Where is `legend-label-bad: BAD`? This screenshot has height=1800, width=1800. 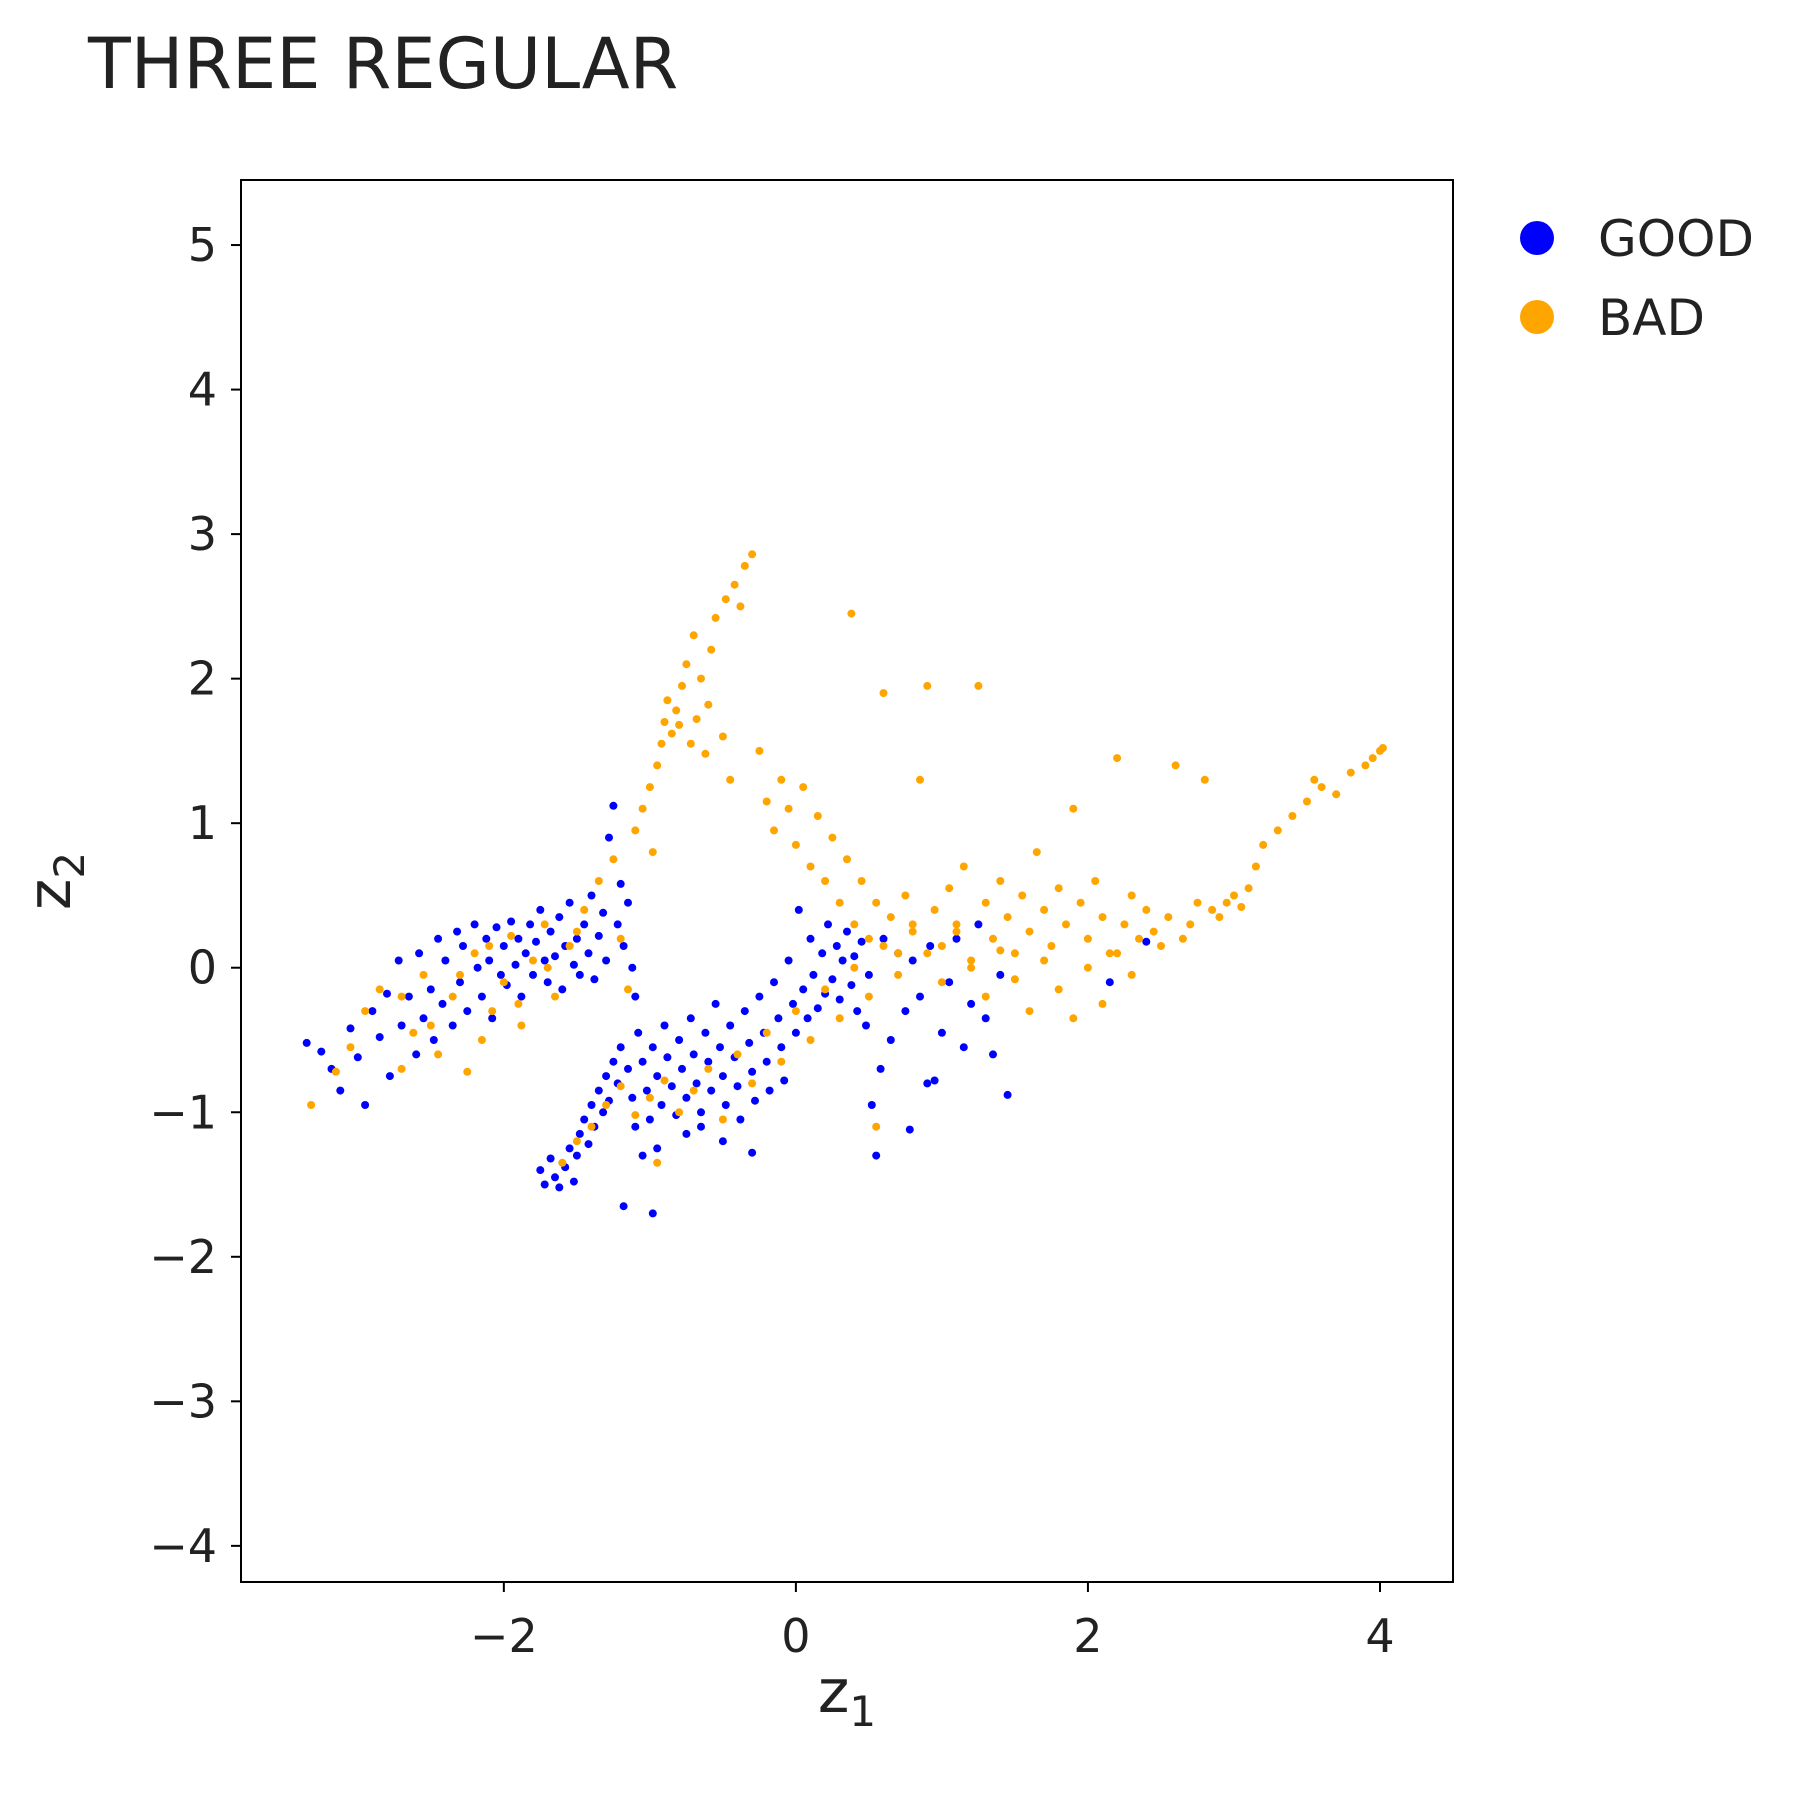 legend-label-bad: BAD is located at coordinates (1651, 318).